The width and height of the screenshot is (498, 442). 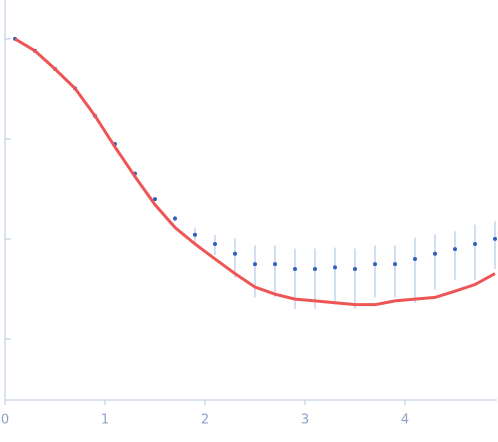 I want to click on x-tick-label: 4, so click(x=405, y=420).